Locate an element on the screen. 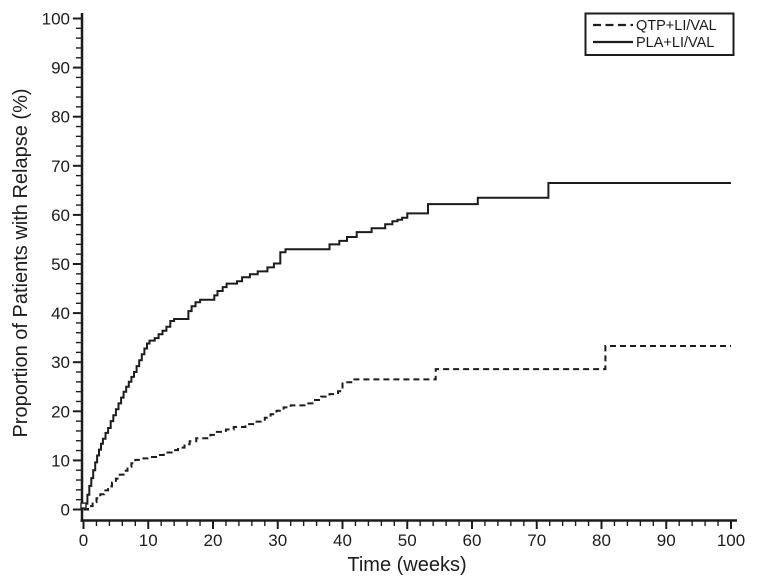  y-axis-title: Proportion of Patients with Relapse (%) is located at coordinates (21, 262).